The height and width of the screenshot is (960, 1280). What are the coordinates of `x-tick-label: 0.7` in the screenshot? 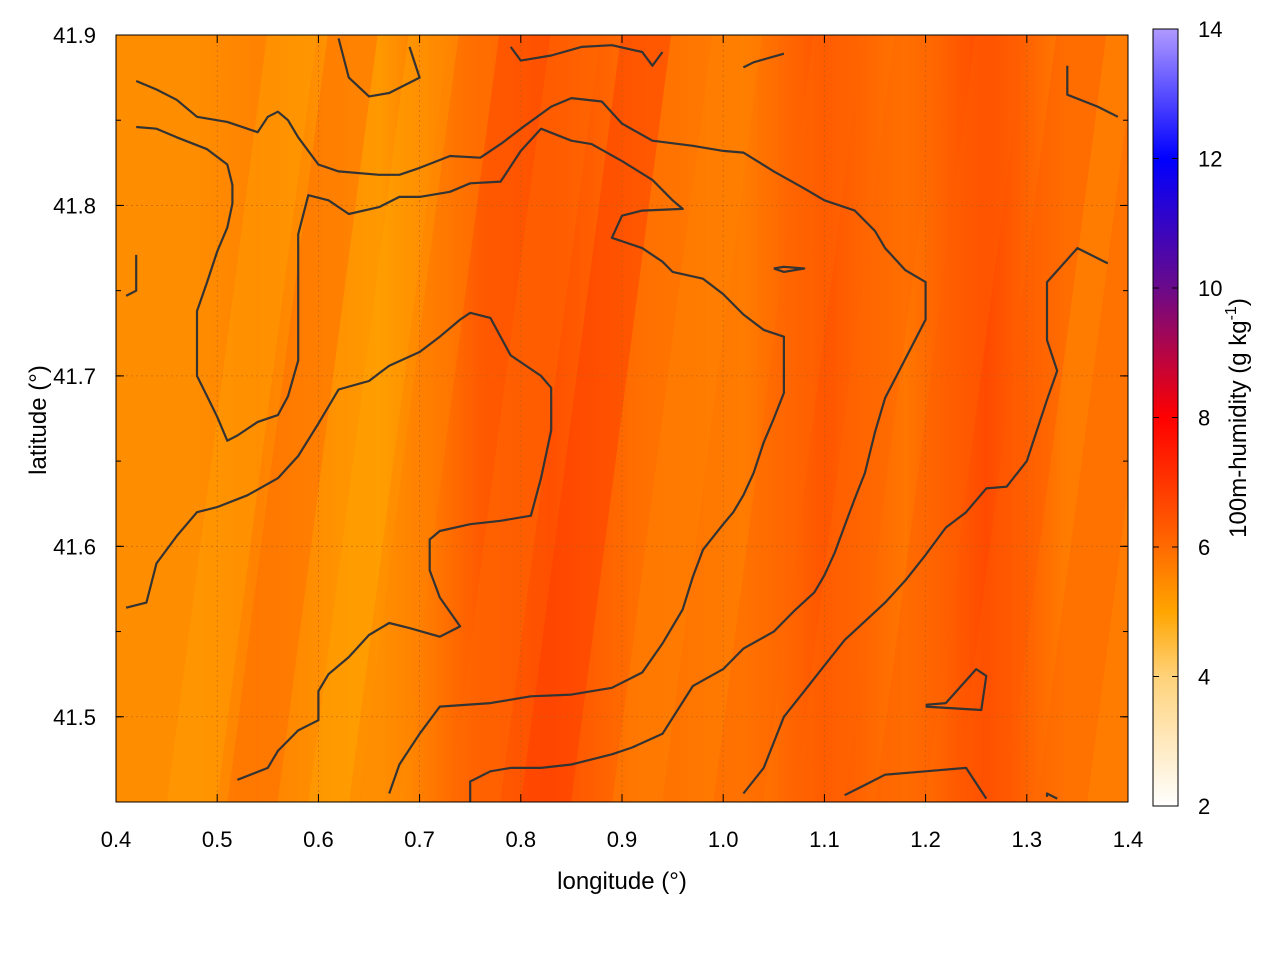 It's located at (419, 839).